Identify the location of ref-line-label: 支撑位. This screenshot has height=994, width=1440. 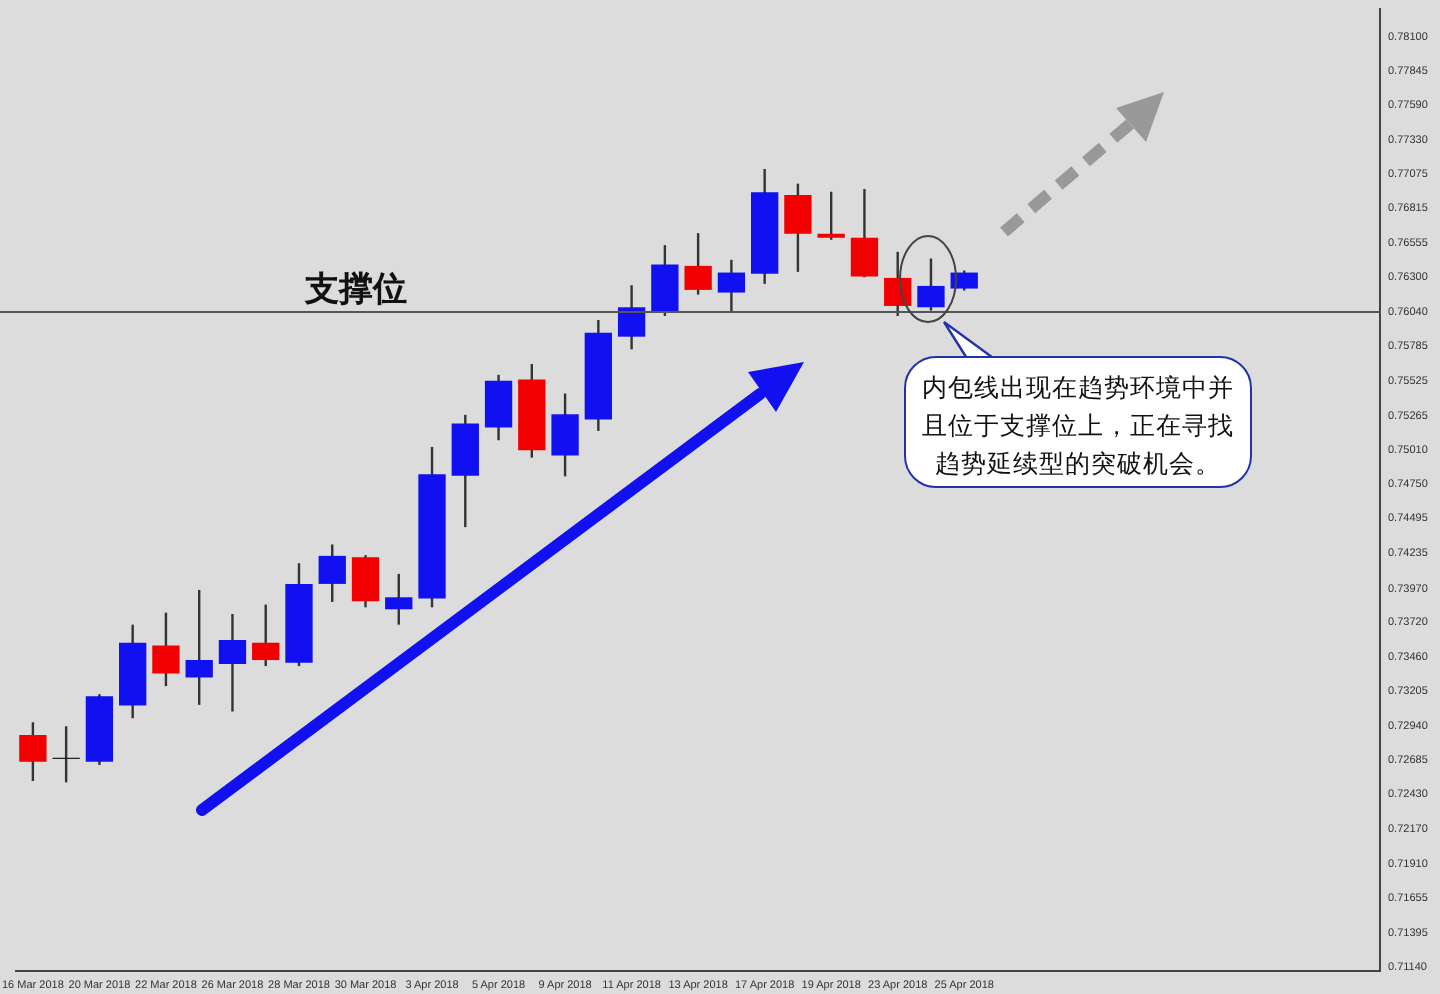
(355, 289).